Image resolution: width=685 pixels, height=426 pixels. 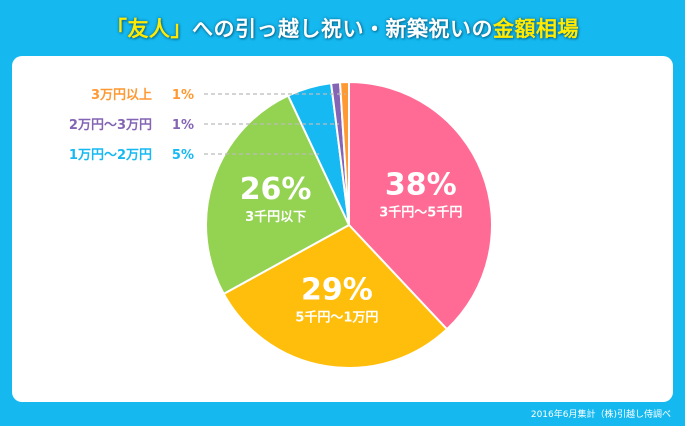 What do you see at coordinates (117, 29) in the screenshot?
I see `title-open-bracket: 「` at bounding box center [117, 29].